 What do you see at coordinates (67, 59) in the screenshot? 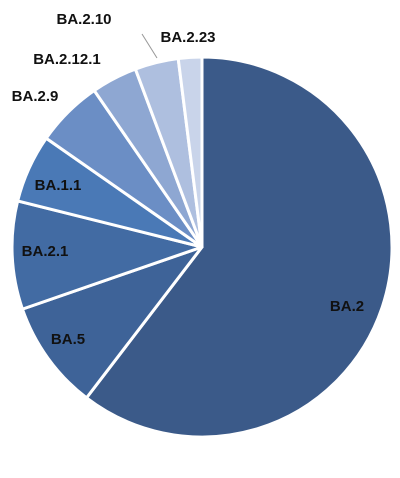
I see `slice-label: BA.2.12.1` at bounding box center [67, 59].